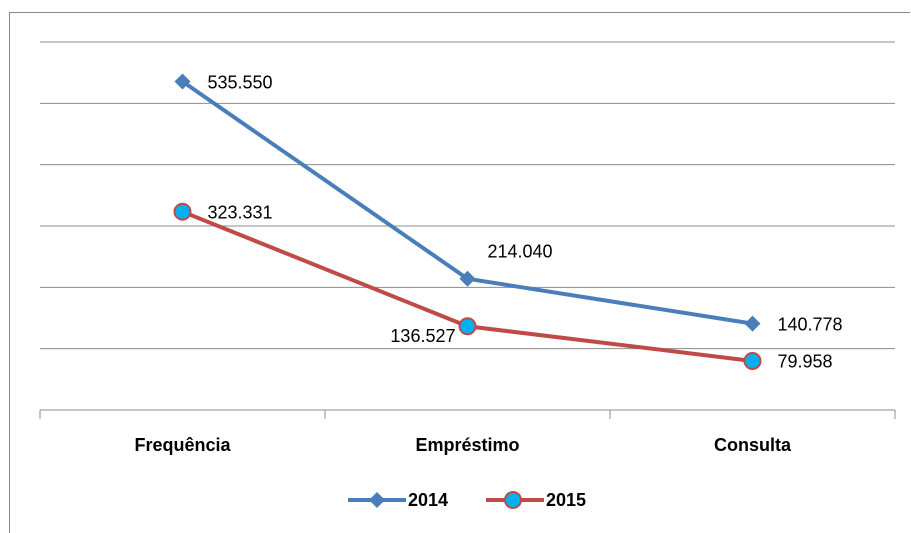 This screenshot has width=911, height=533. Describe the element at coordinates (753, 445) in the screenshot. I see `x-tick-label: Consulta` at that location.